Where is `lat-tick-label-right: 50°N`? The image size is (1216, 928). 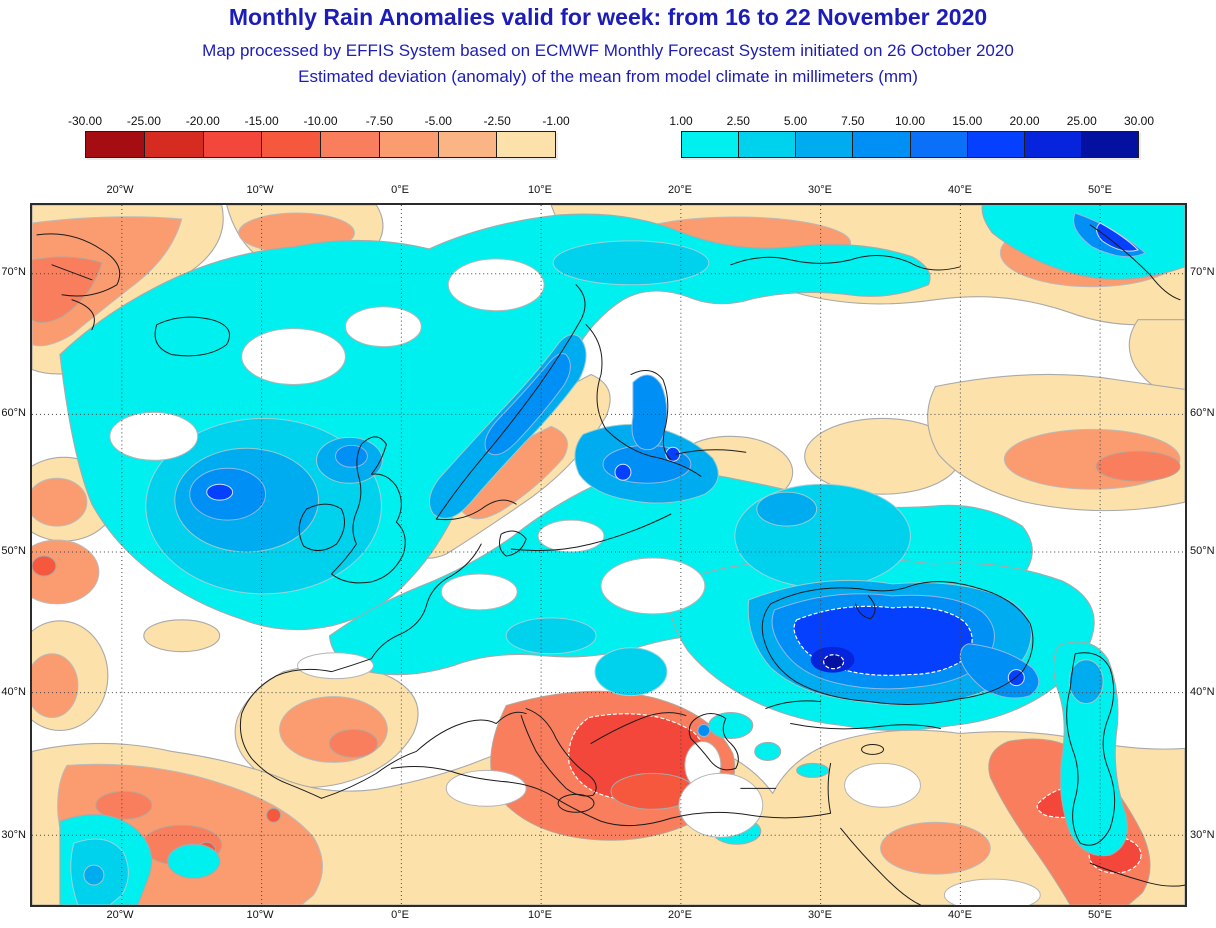 lat-tick-label-right: 50°N is located at coordinates (1202, 551).